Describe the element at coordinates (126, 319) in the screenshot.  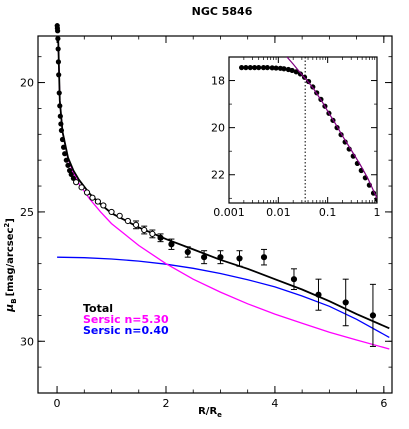
I see `legend-entry: Sersic n=5.30` at that location.